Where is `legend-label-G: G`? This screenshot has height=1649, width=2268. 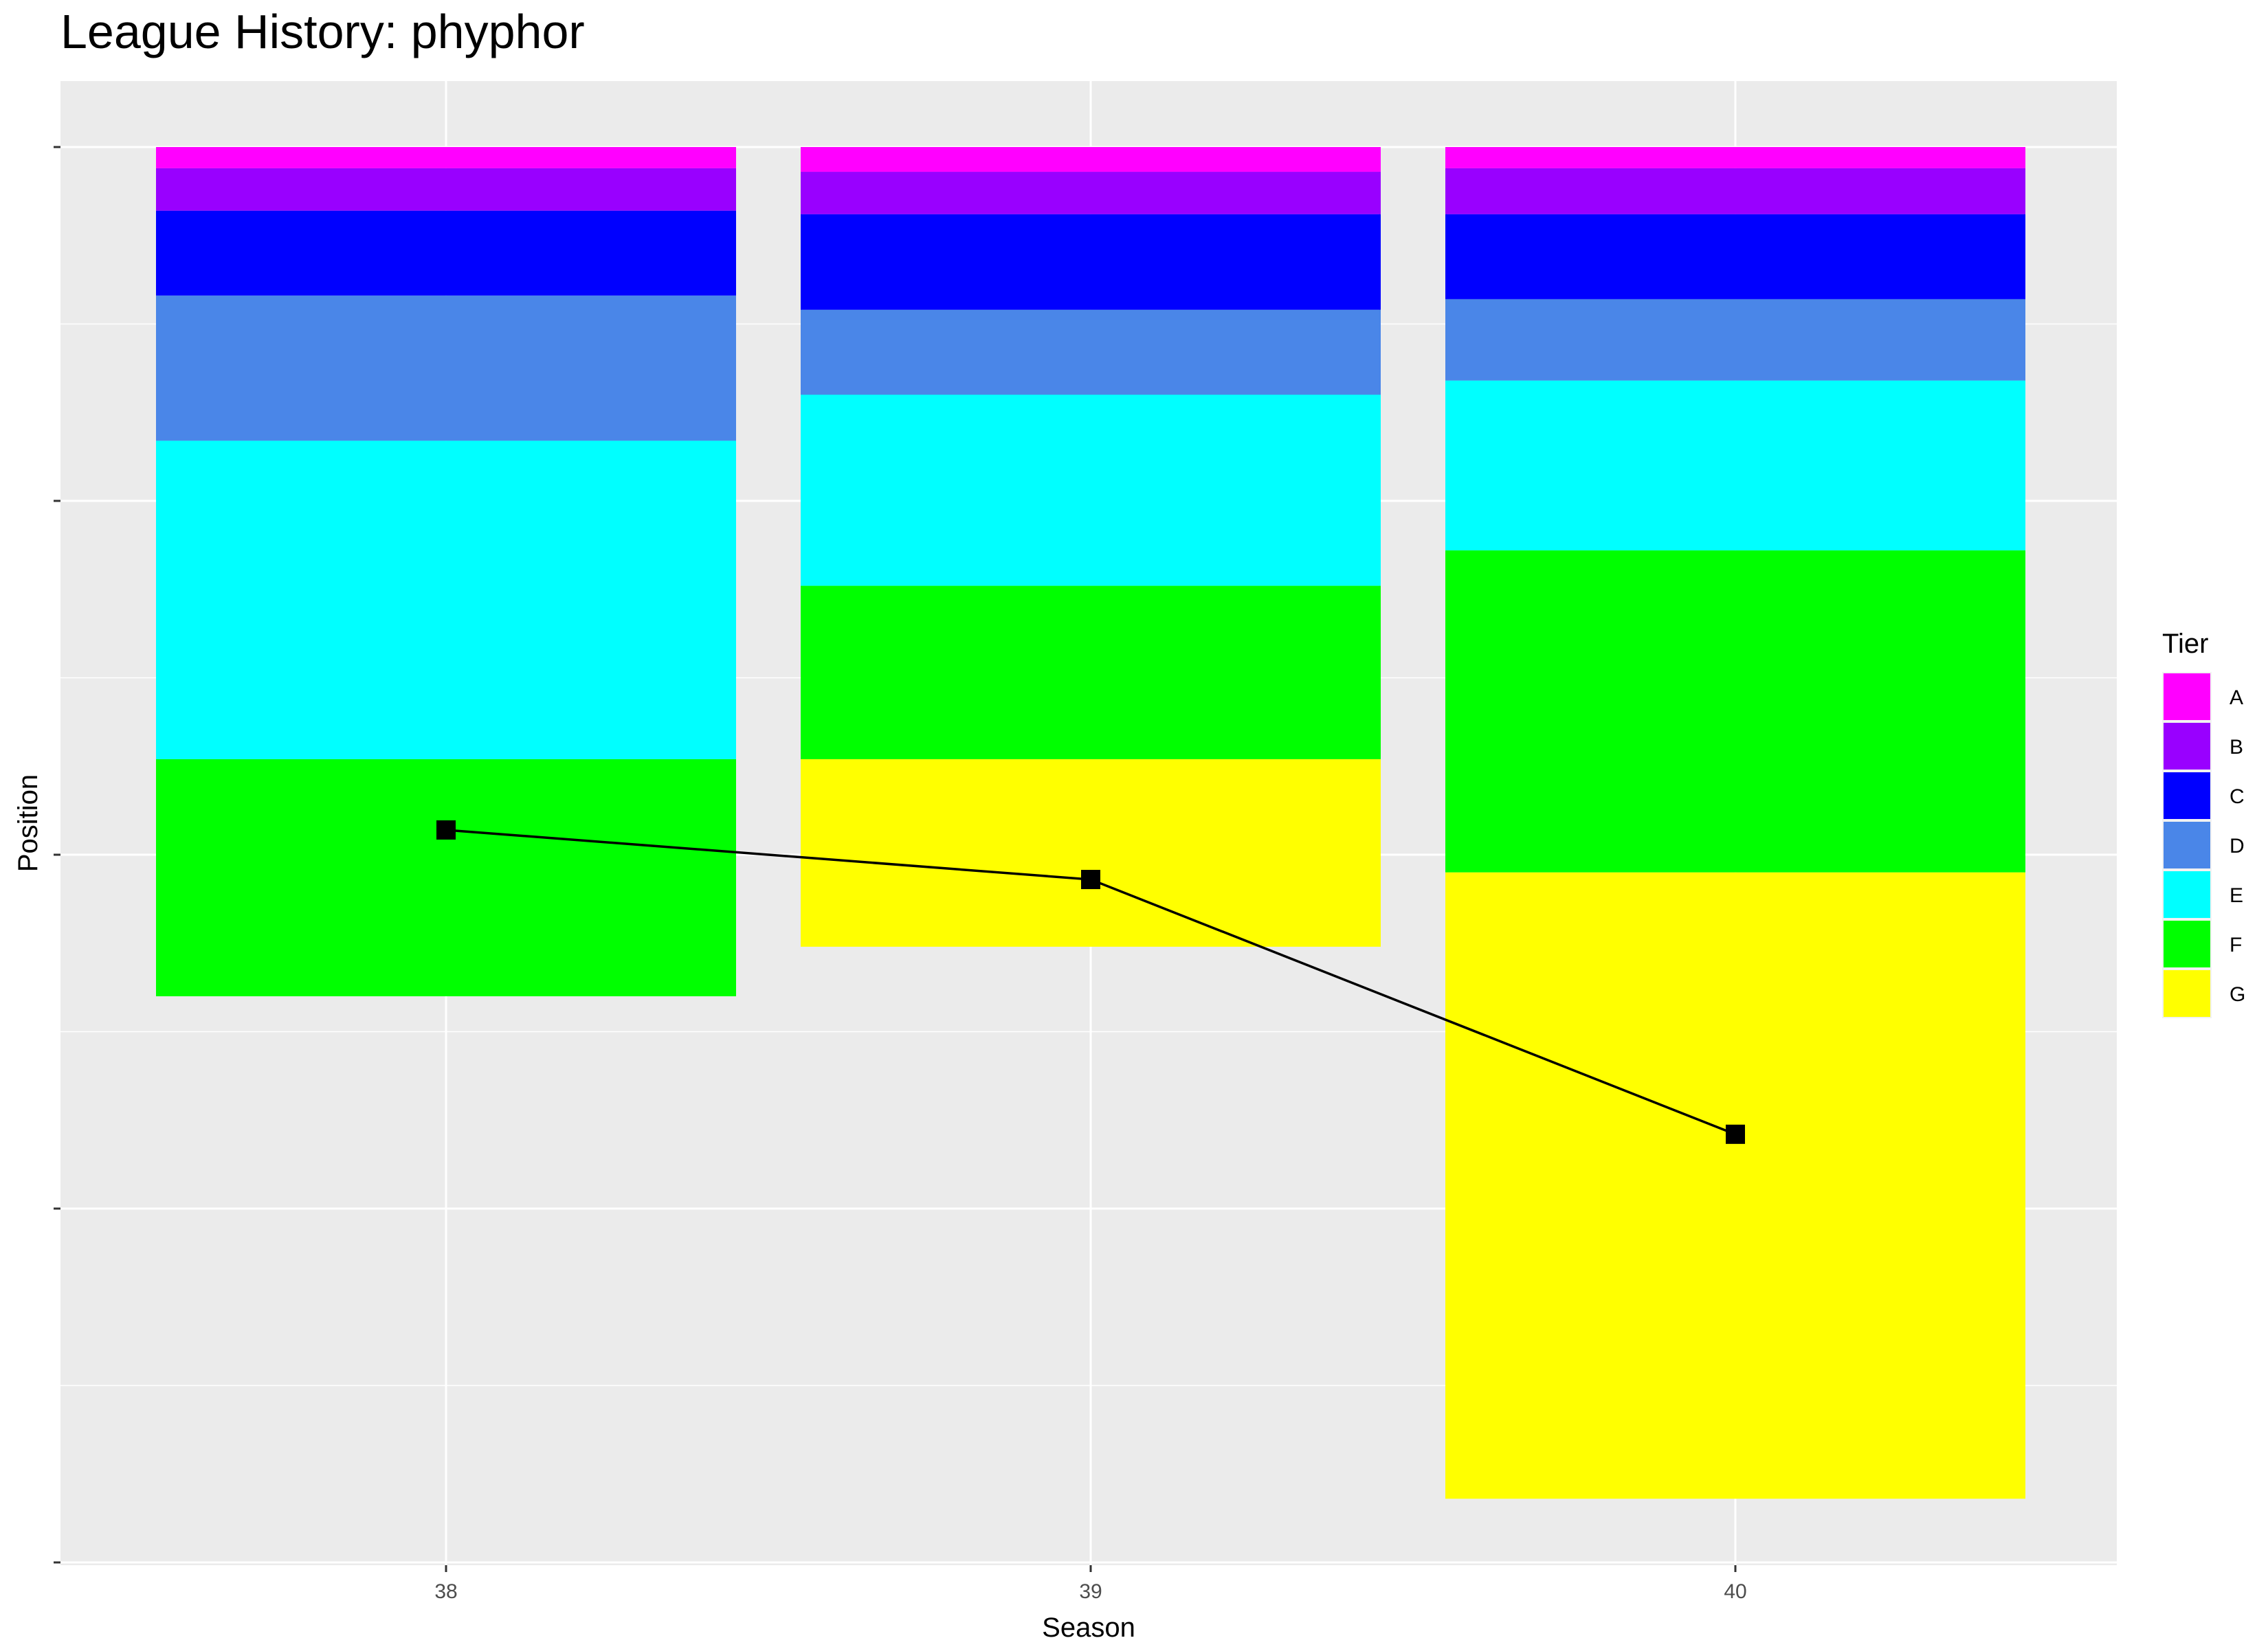
legend-label-G: G is located at coordinates (2237, 995).